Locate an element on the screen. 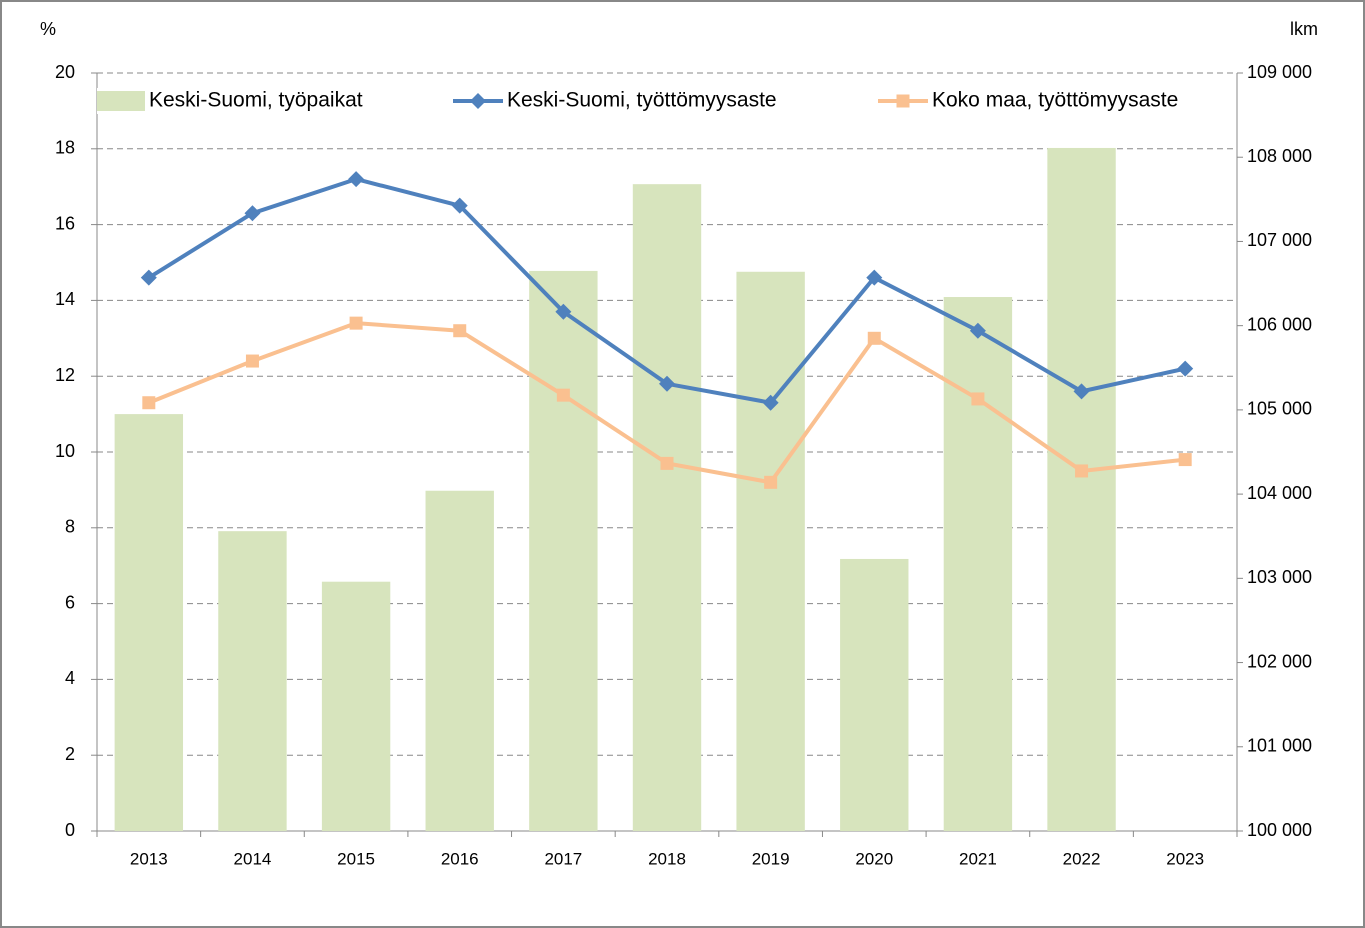 The width and height of the screenshot is (1365, 928). y2-tick-label: 100 000 is located at coordinates (1279, 830).